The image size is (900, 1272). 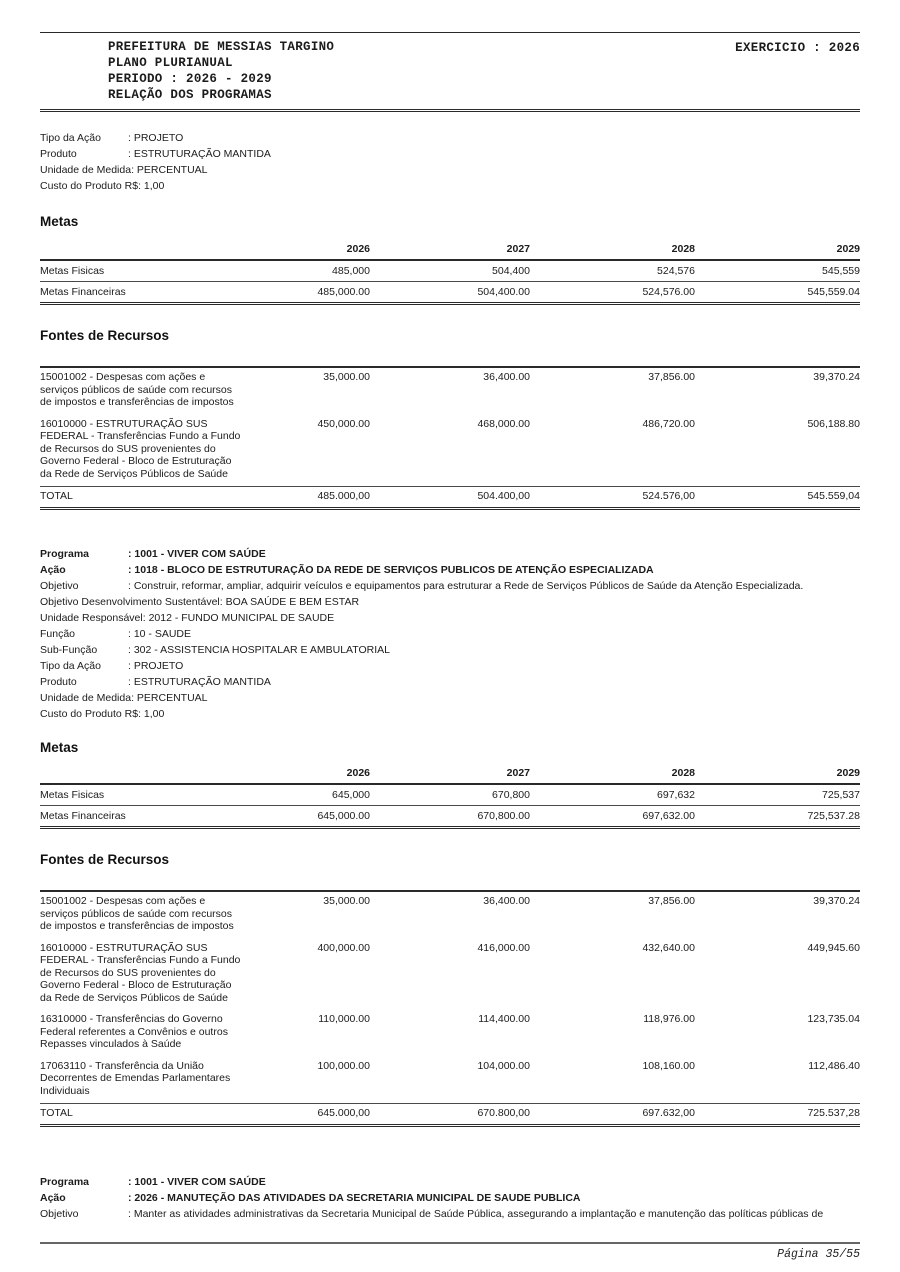 I want to click on cell-value: 468,000.00, so click(x=503, y=423).